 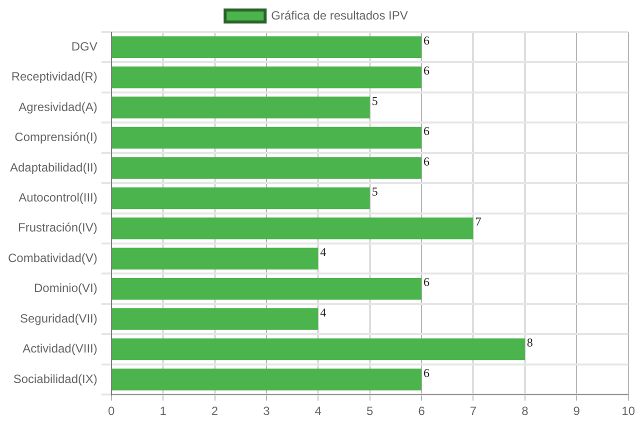 I want to click on y-tick-label: Frustración(IV), so click(x=58, y=227).